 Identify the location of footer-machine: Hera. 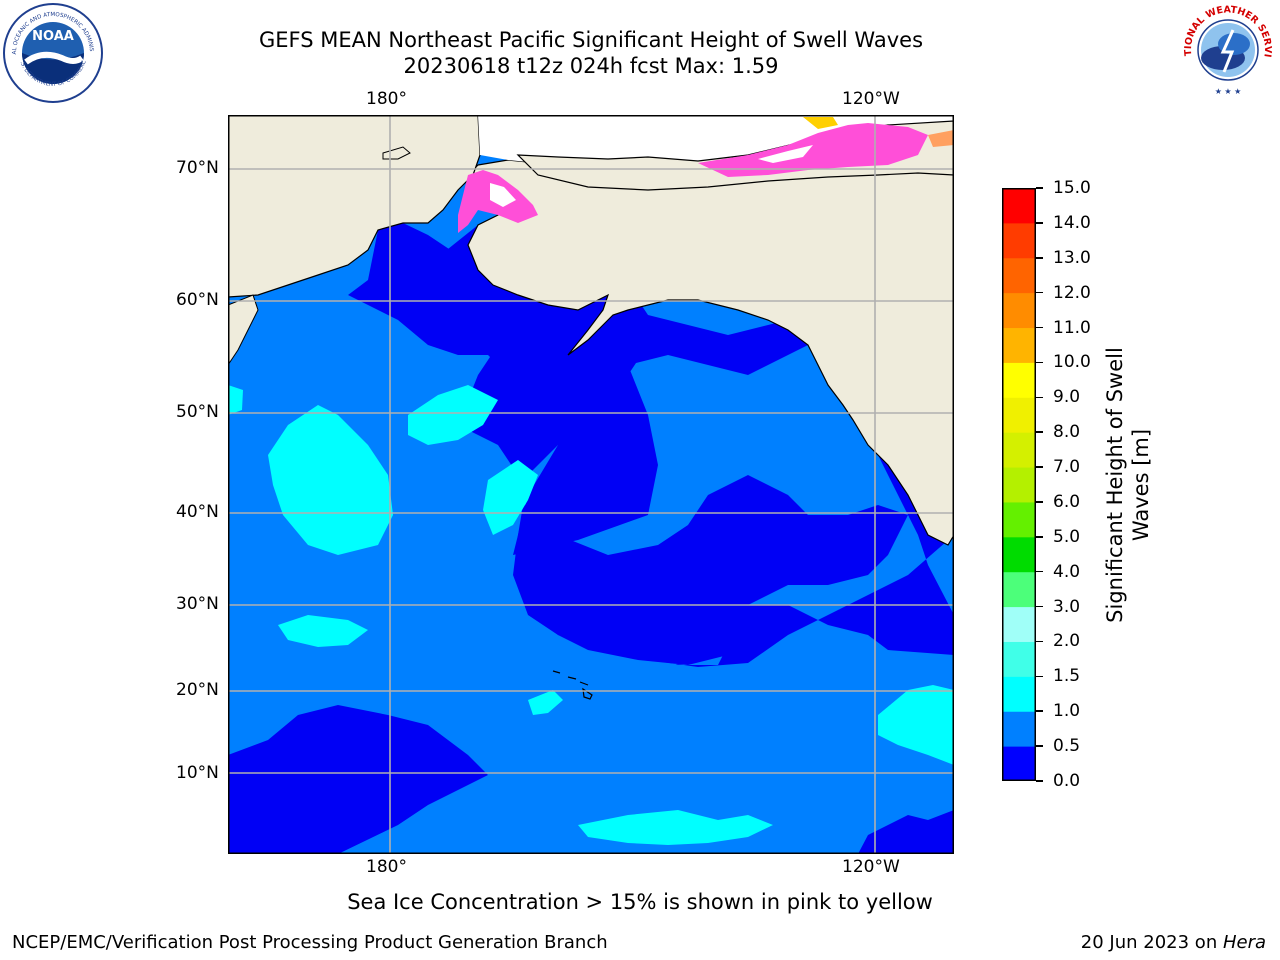
(1244, 942).